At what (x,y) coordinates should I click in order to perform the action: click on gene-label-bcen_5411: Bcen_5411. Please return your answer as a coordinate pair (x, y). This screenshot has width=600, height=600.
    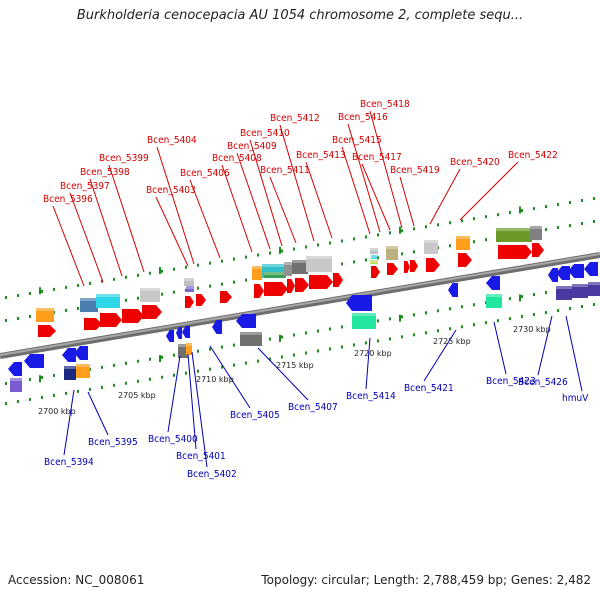
    Looking at the image, I should click on (285, 170).